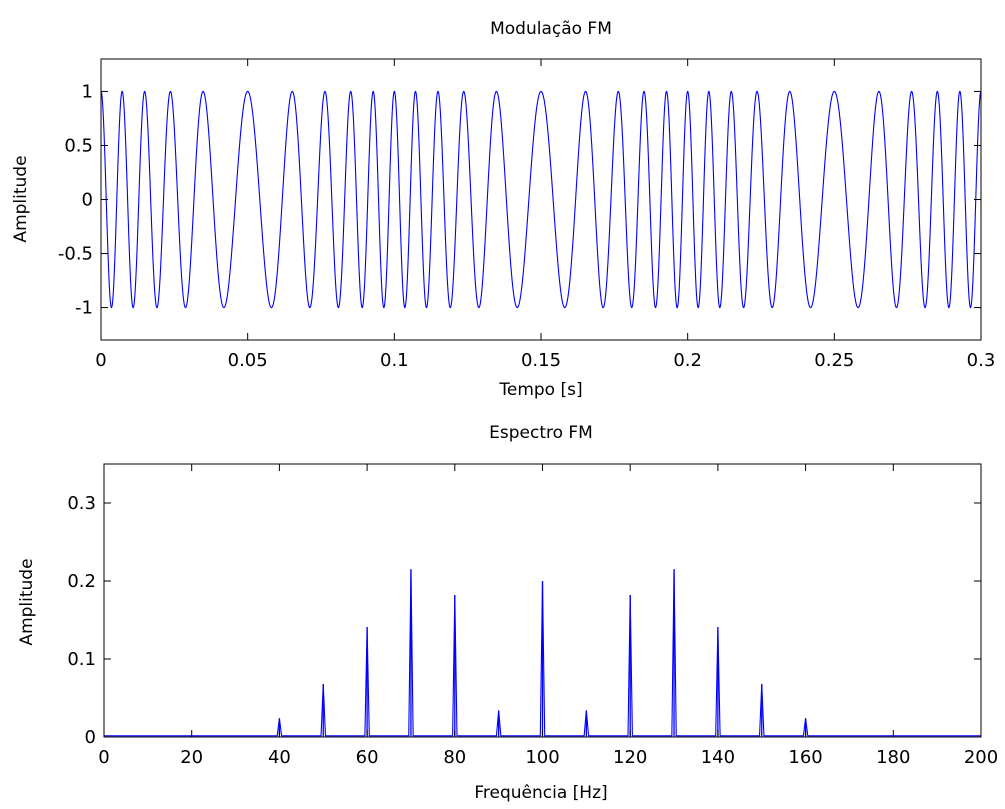  Describe the element at coordinates (81, 503) in the screenshot. I see `bot-y-tick-label: 0.3` at that location.